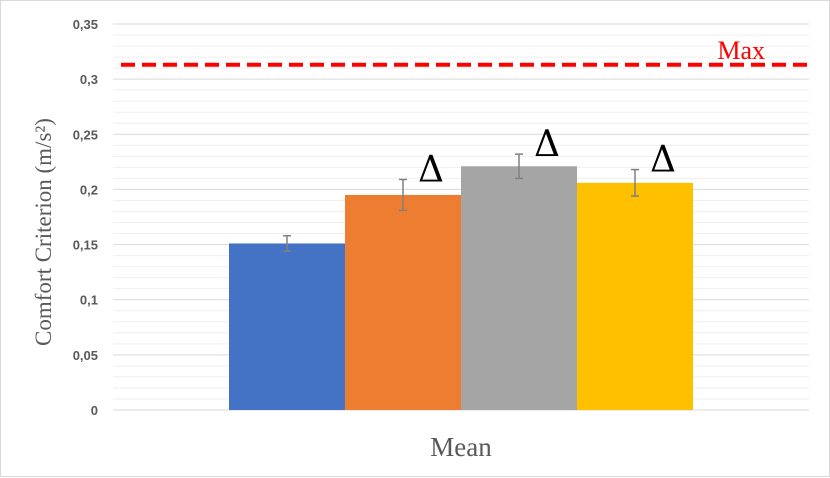  I want to click on error-bars, so click(461, 202).